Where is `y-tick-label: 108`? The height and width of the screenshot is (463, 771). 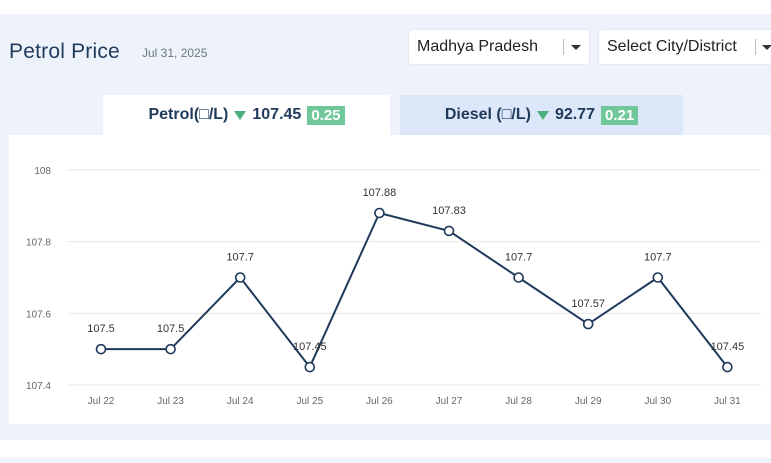 y-tick-label: 108 is located at coordinates (42, 171).